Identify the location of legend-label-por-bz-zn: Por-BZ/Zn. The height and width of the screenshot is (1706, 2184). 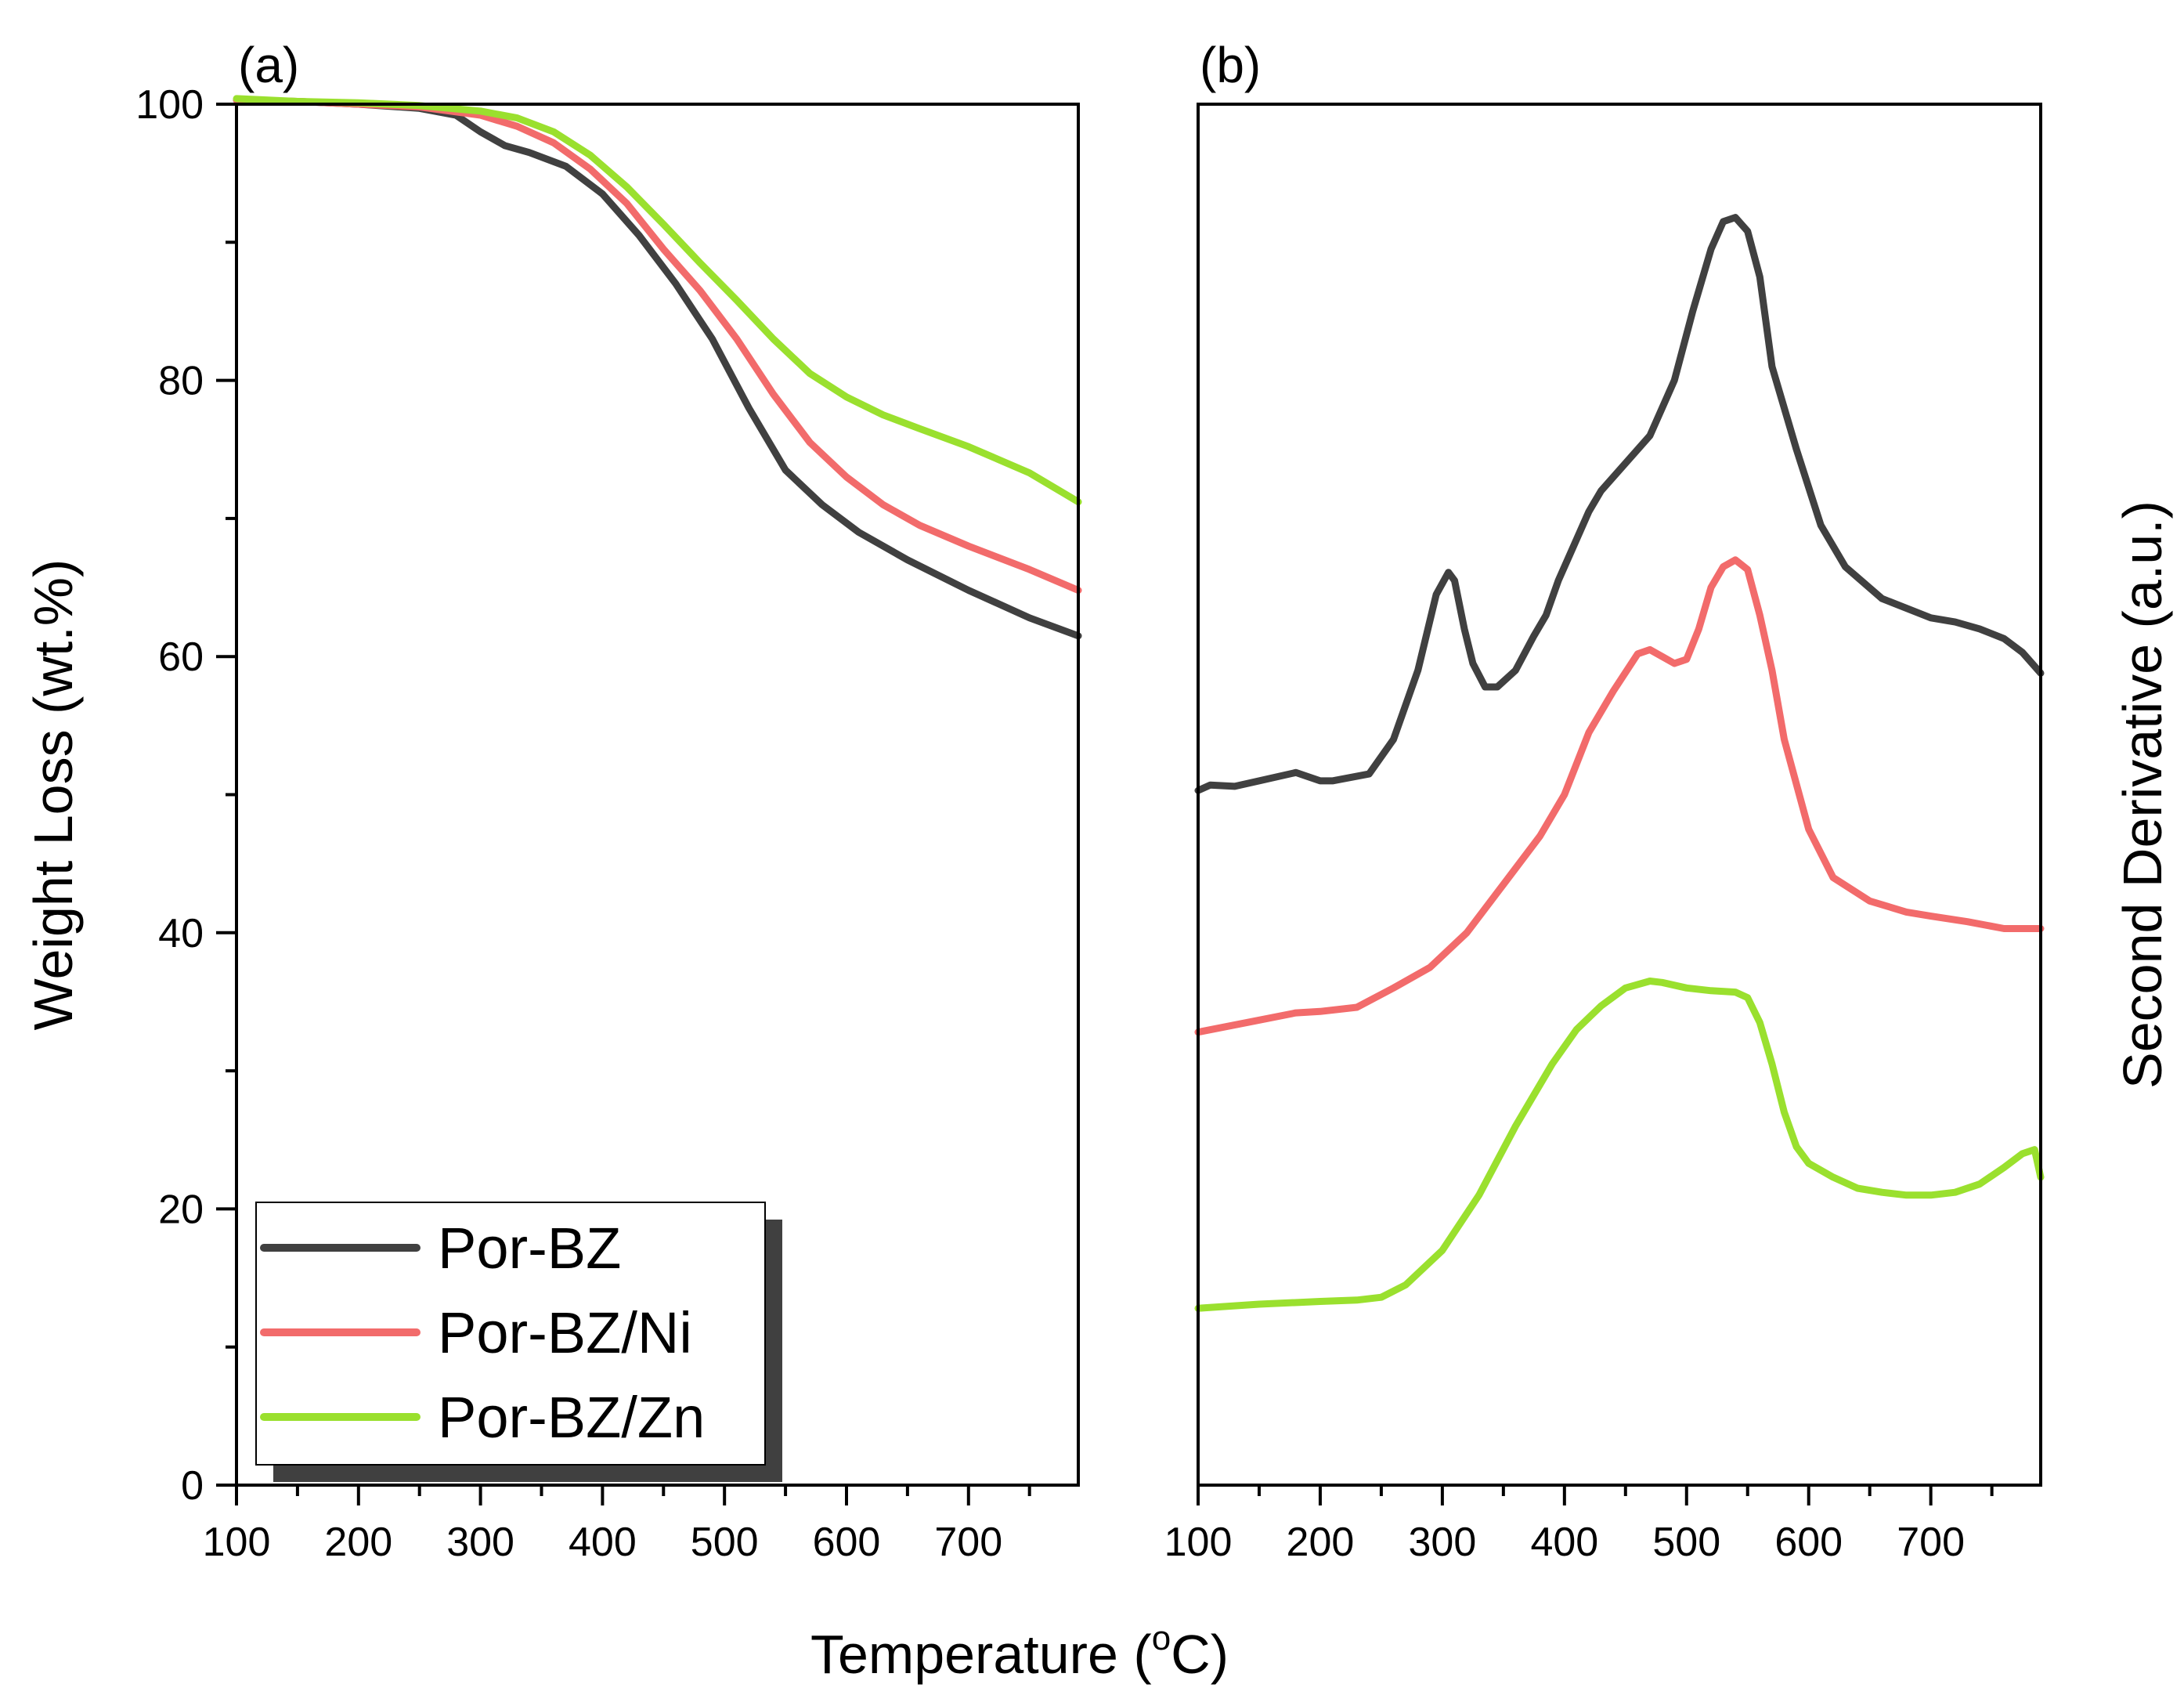
(571, 1417).